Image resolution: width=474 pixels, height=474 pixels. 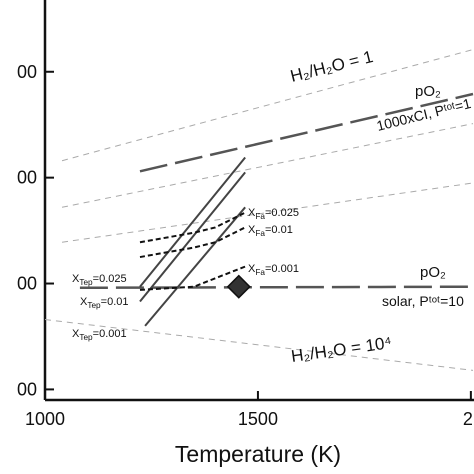 I want to click on annotation-text: solar, Pᵗᵒᵗ=10, so click(x=423, y=301).